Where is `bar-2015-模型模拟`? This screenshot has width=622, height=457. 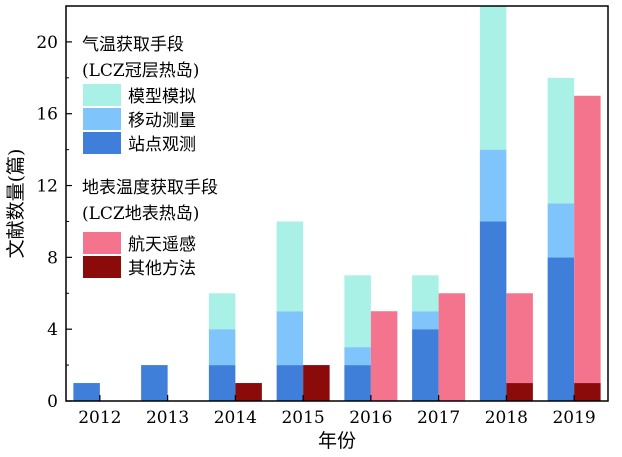 bar-2015-模型模拟 is located at coordinates (290, 266).